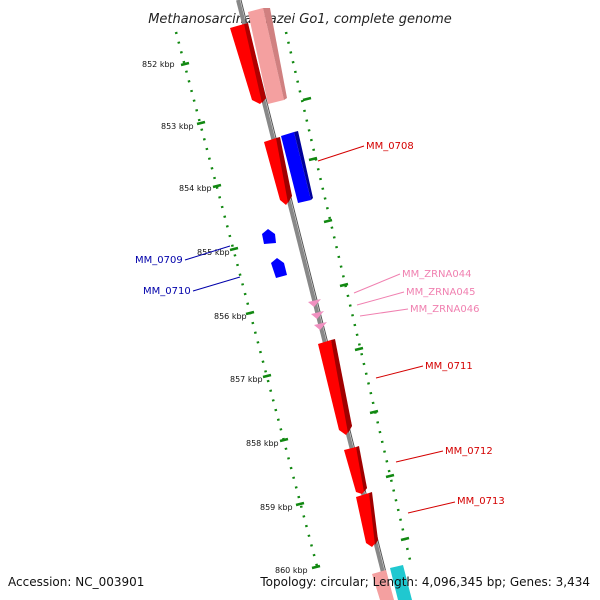 The image size is (600, 600). What do you see at coordinates (158, 64) in the screenshot?
I see `tick-label-852: 852 kbp` at bounding box center [158, 64].